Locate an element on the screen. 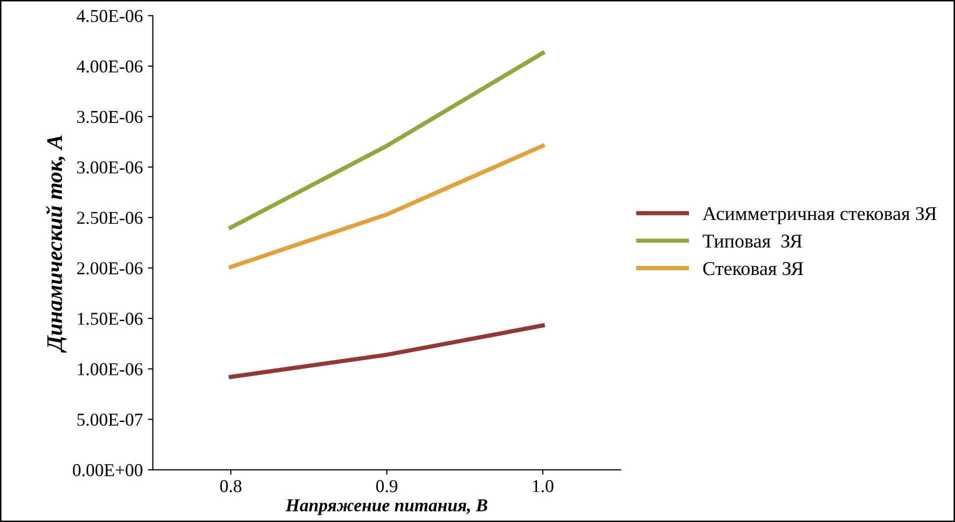  y-tick-label: 5.00E-07 is located at coordinates (110, 420).